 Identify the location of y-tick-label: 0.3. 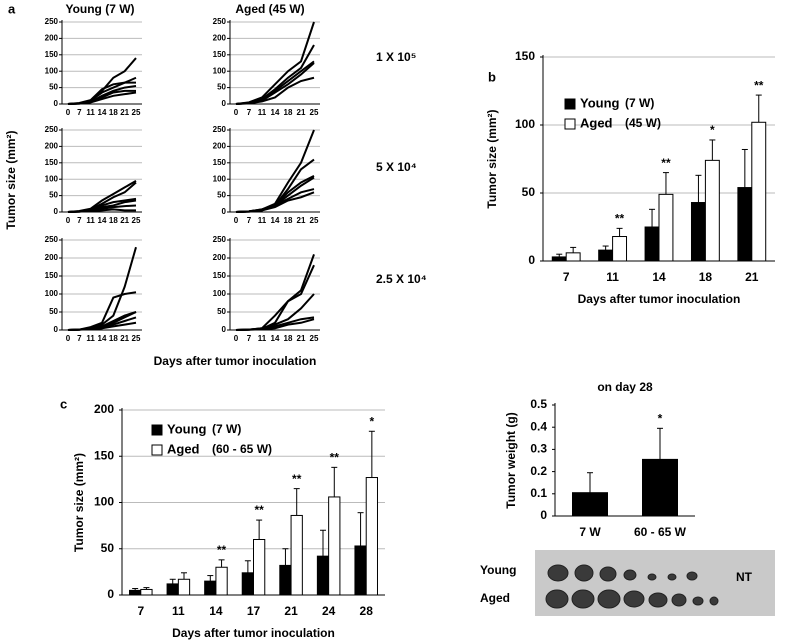
(538, 449).